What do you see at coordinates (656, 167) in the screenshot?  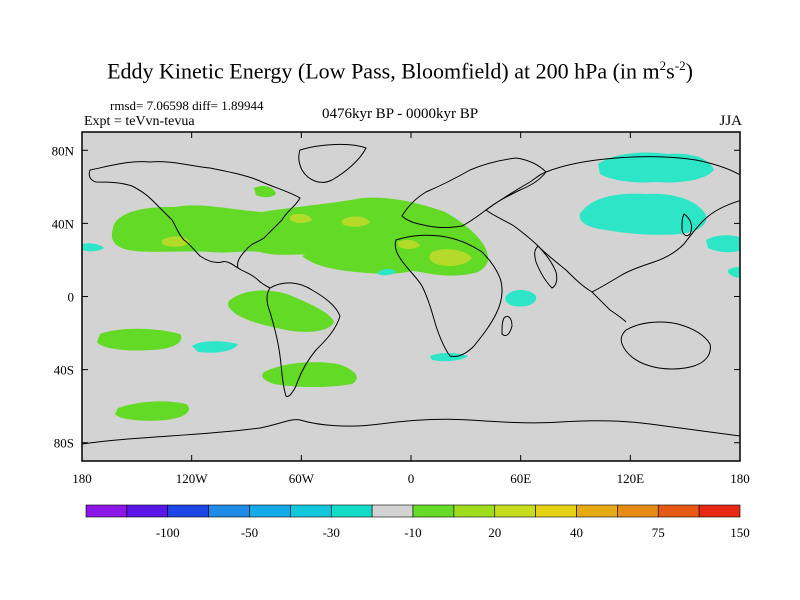 I see `field-siberia` at bounding box center [656, 167].